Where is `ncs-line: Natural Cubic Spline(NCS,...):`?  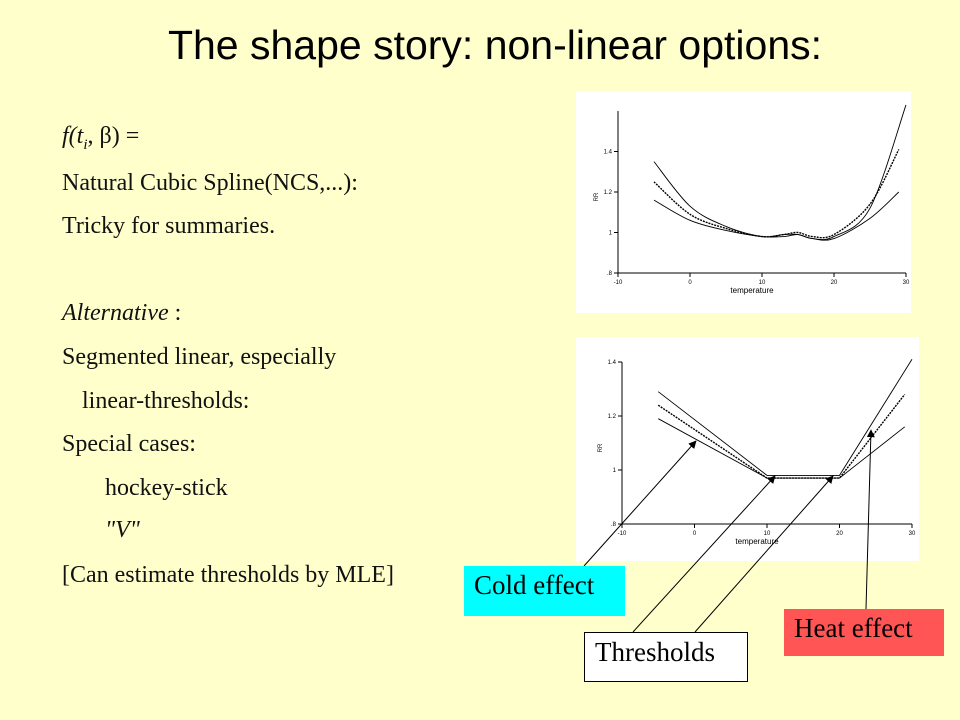
ncs-line: Natural Cubic Spline(NCS,...): is located at coordinates (210, 183).